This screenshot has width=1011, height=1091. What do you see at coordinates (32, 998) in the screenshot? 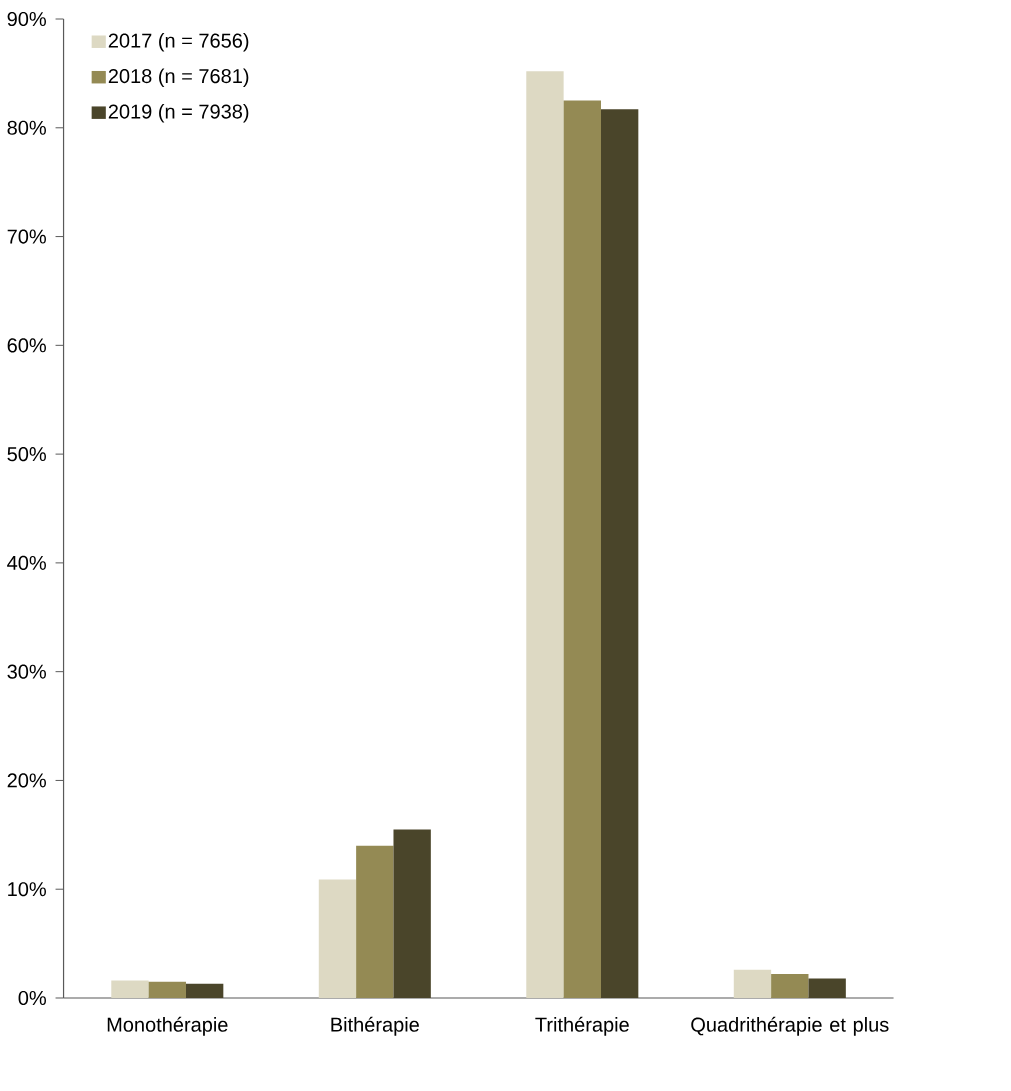
I see `y-tick-label: 0%` at bounding box center [32, 998].